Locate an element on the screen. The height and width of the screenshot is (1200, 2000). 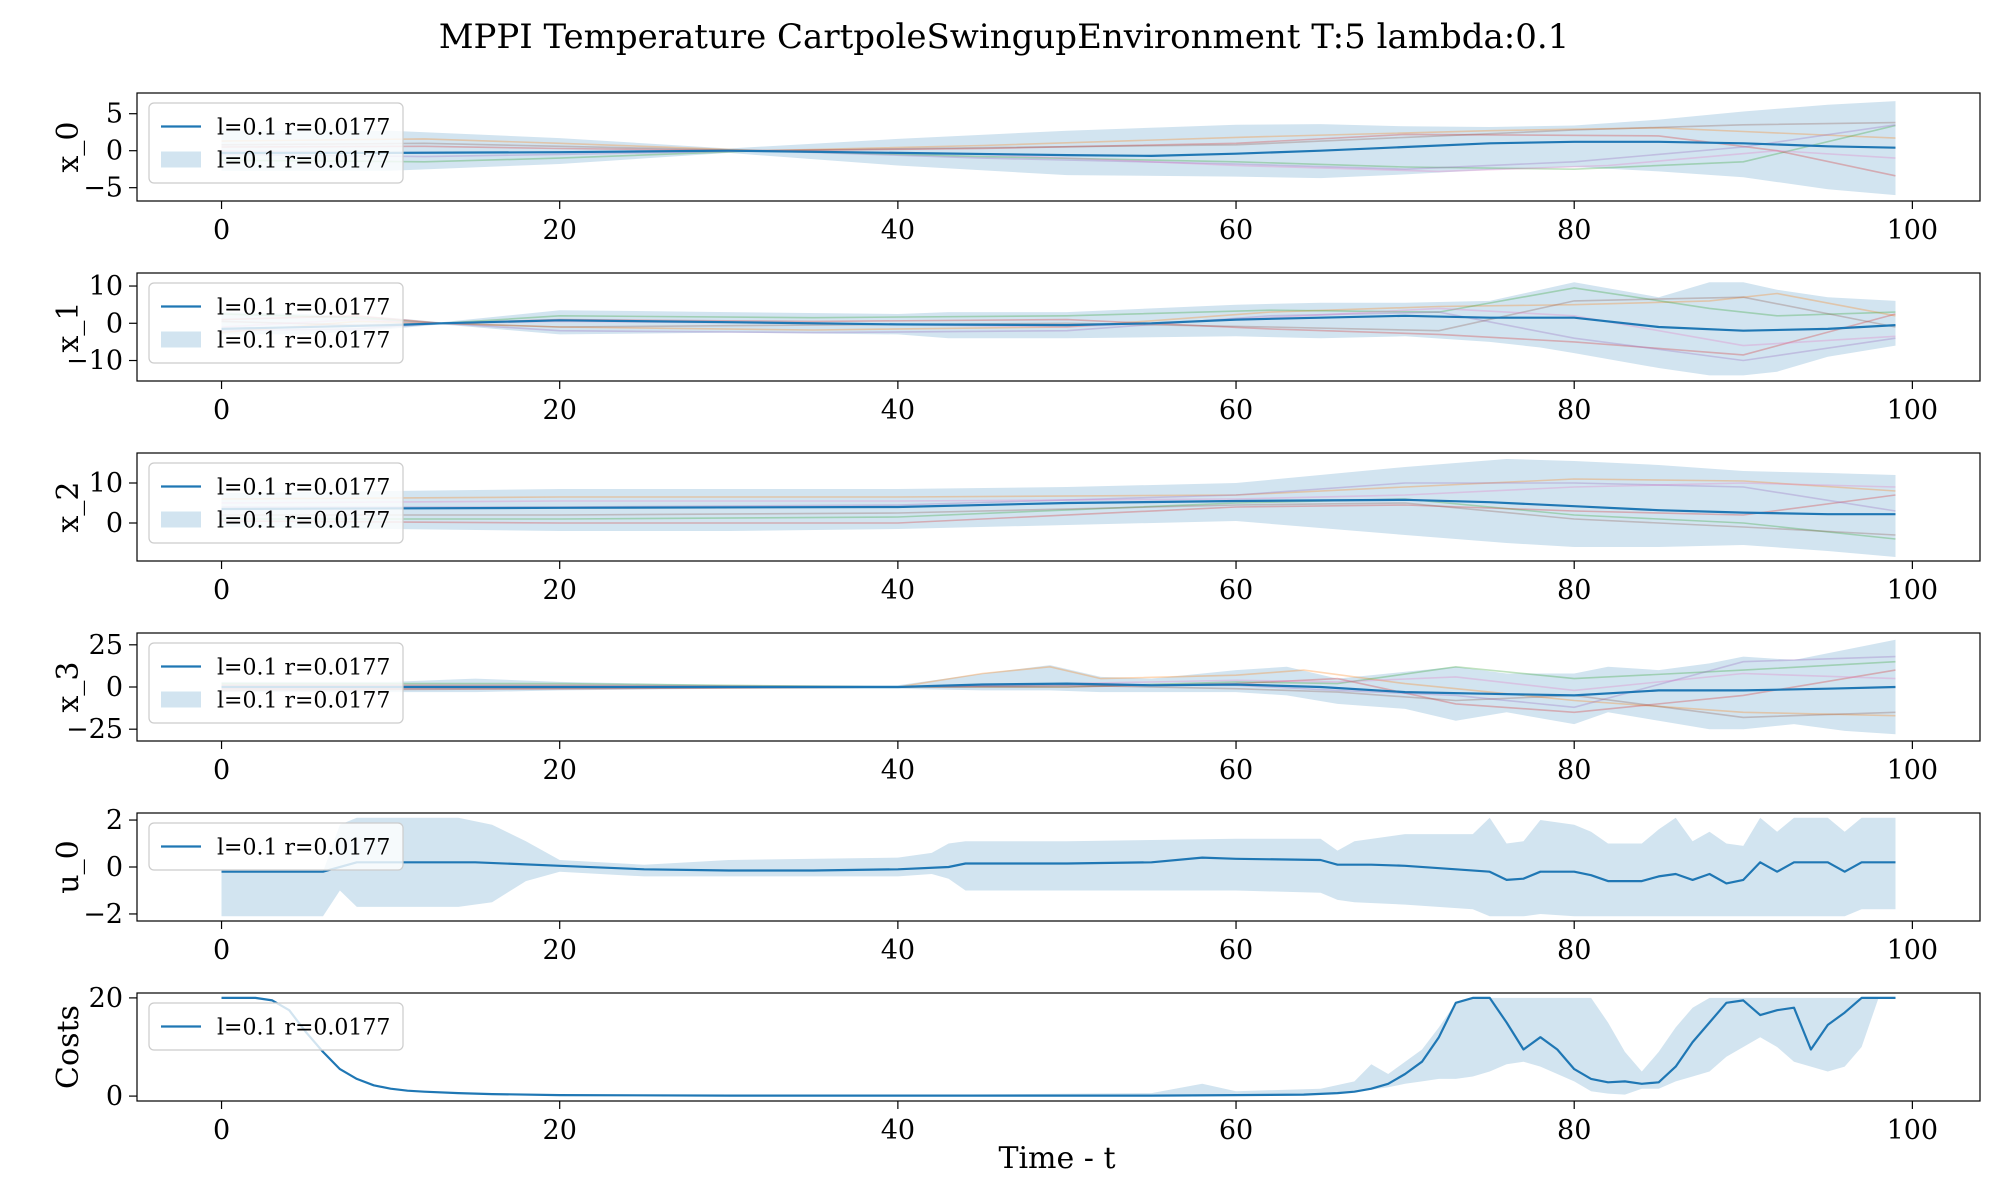
subplot-4: 0 20 40 60 80 100 −2 0 2 u_0 l=0.1 r=0.0177 is located at coordinates (1016, 885).